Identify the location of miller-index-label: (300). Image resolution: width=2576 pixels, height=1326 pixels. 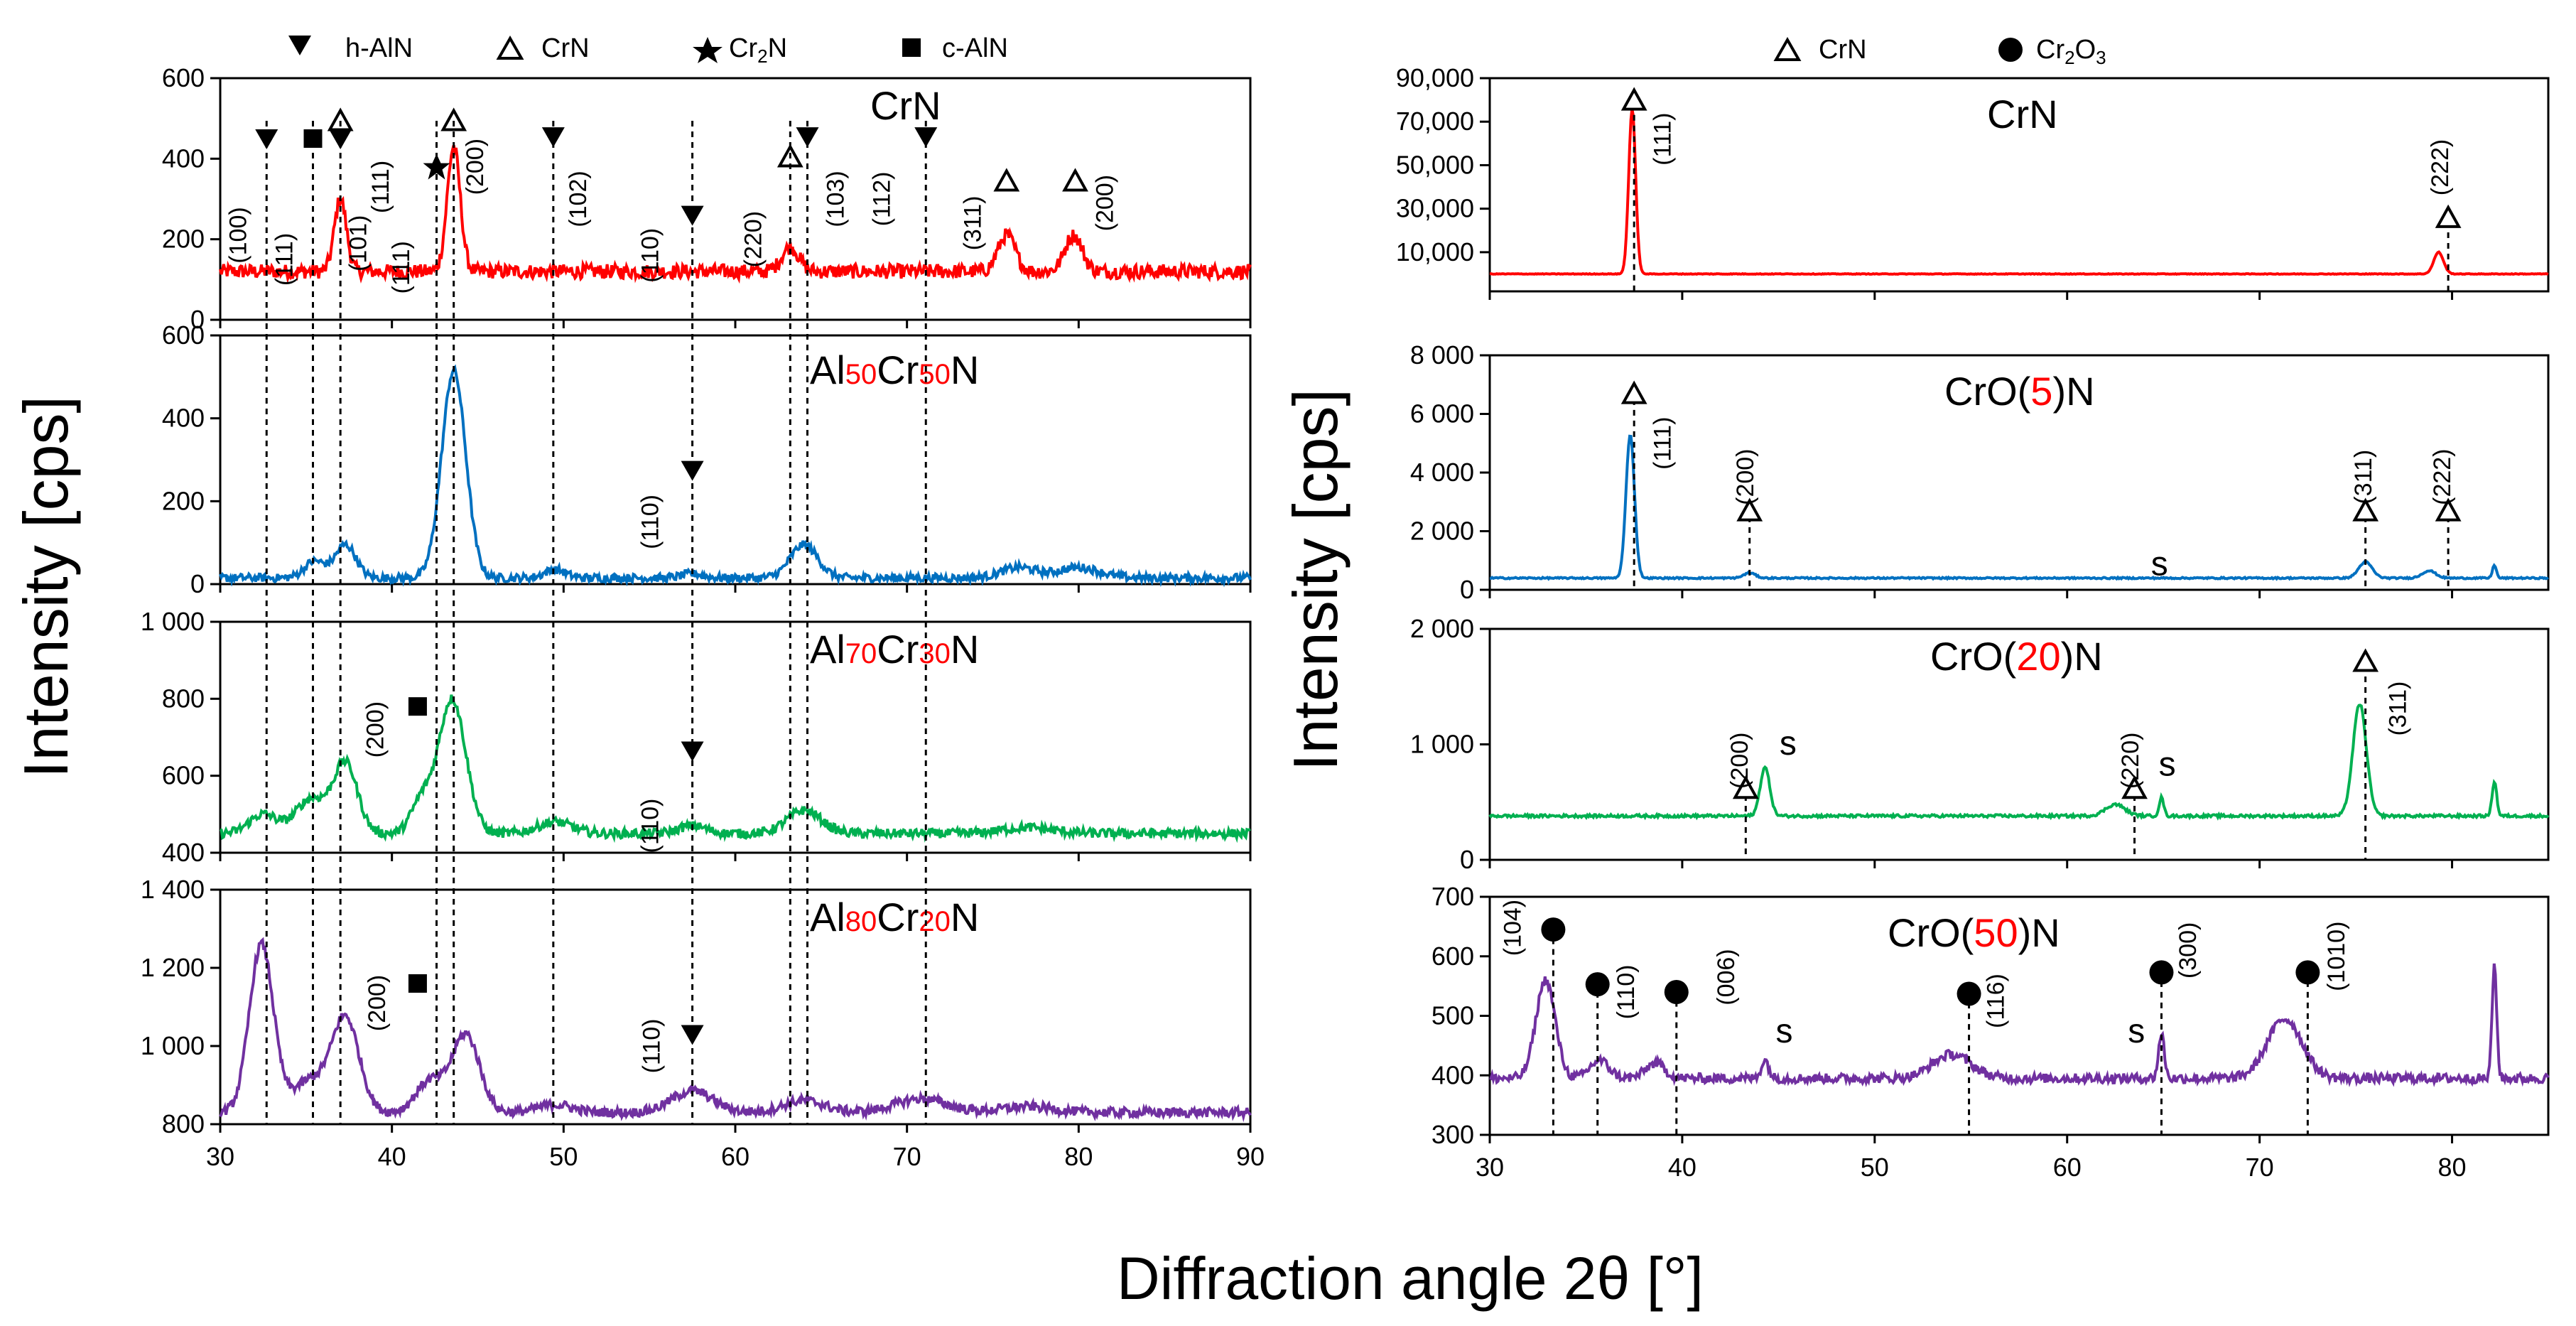
(2188, 951).